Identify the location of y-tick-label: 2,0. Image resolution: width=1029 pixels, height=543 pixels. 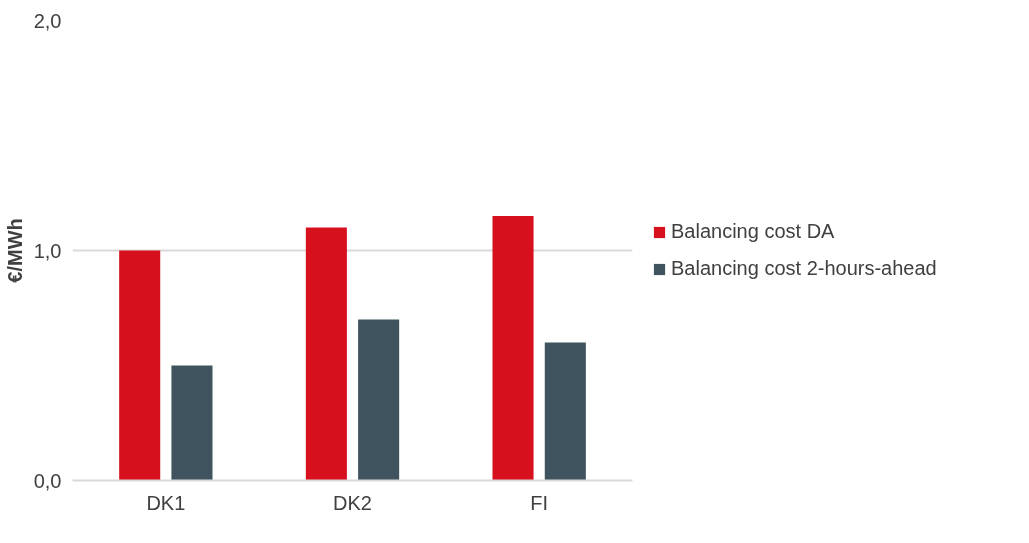
(47, 20).